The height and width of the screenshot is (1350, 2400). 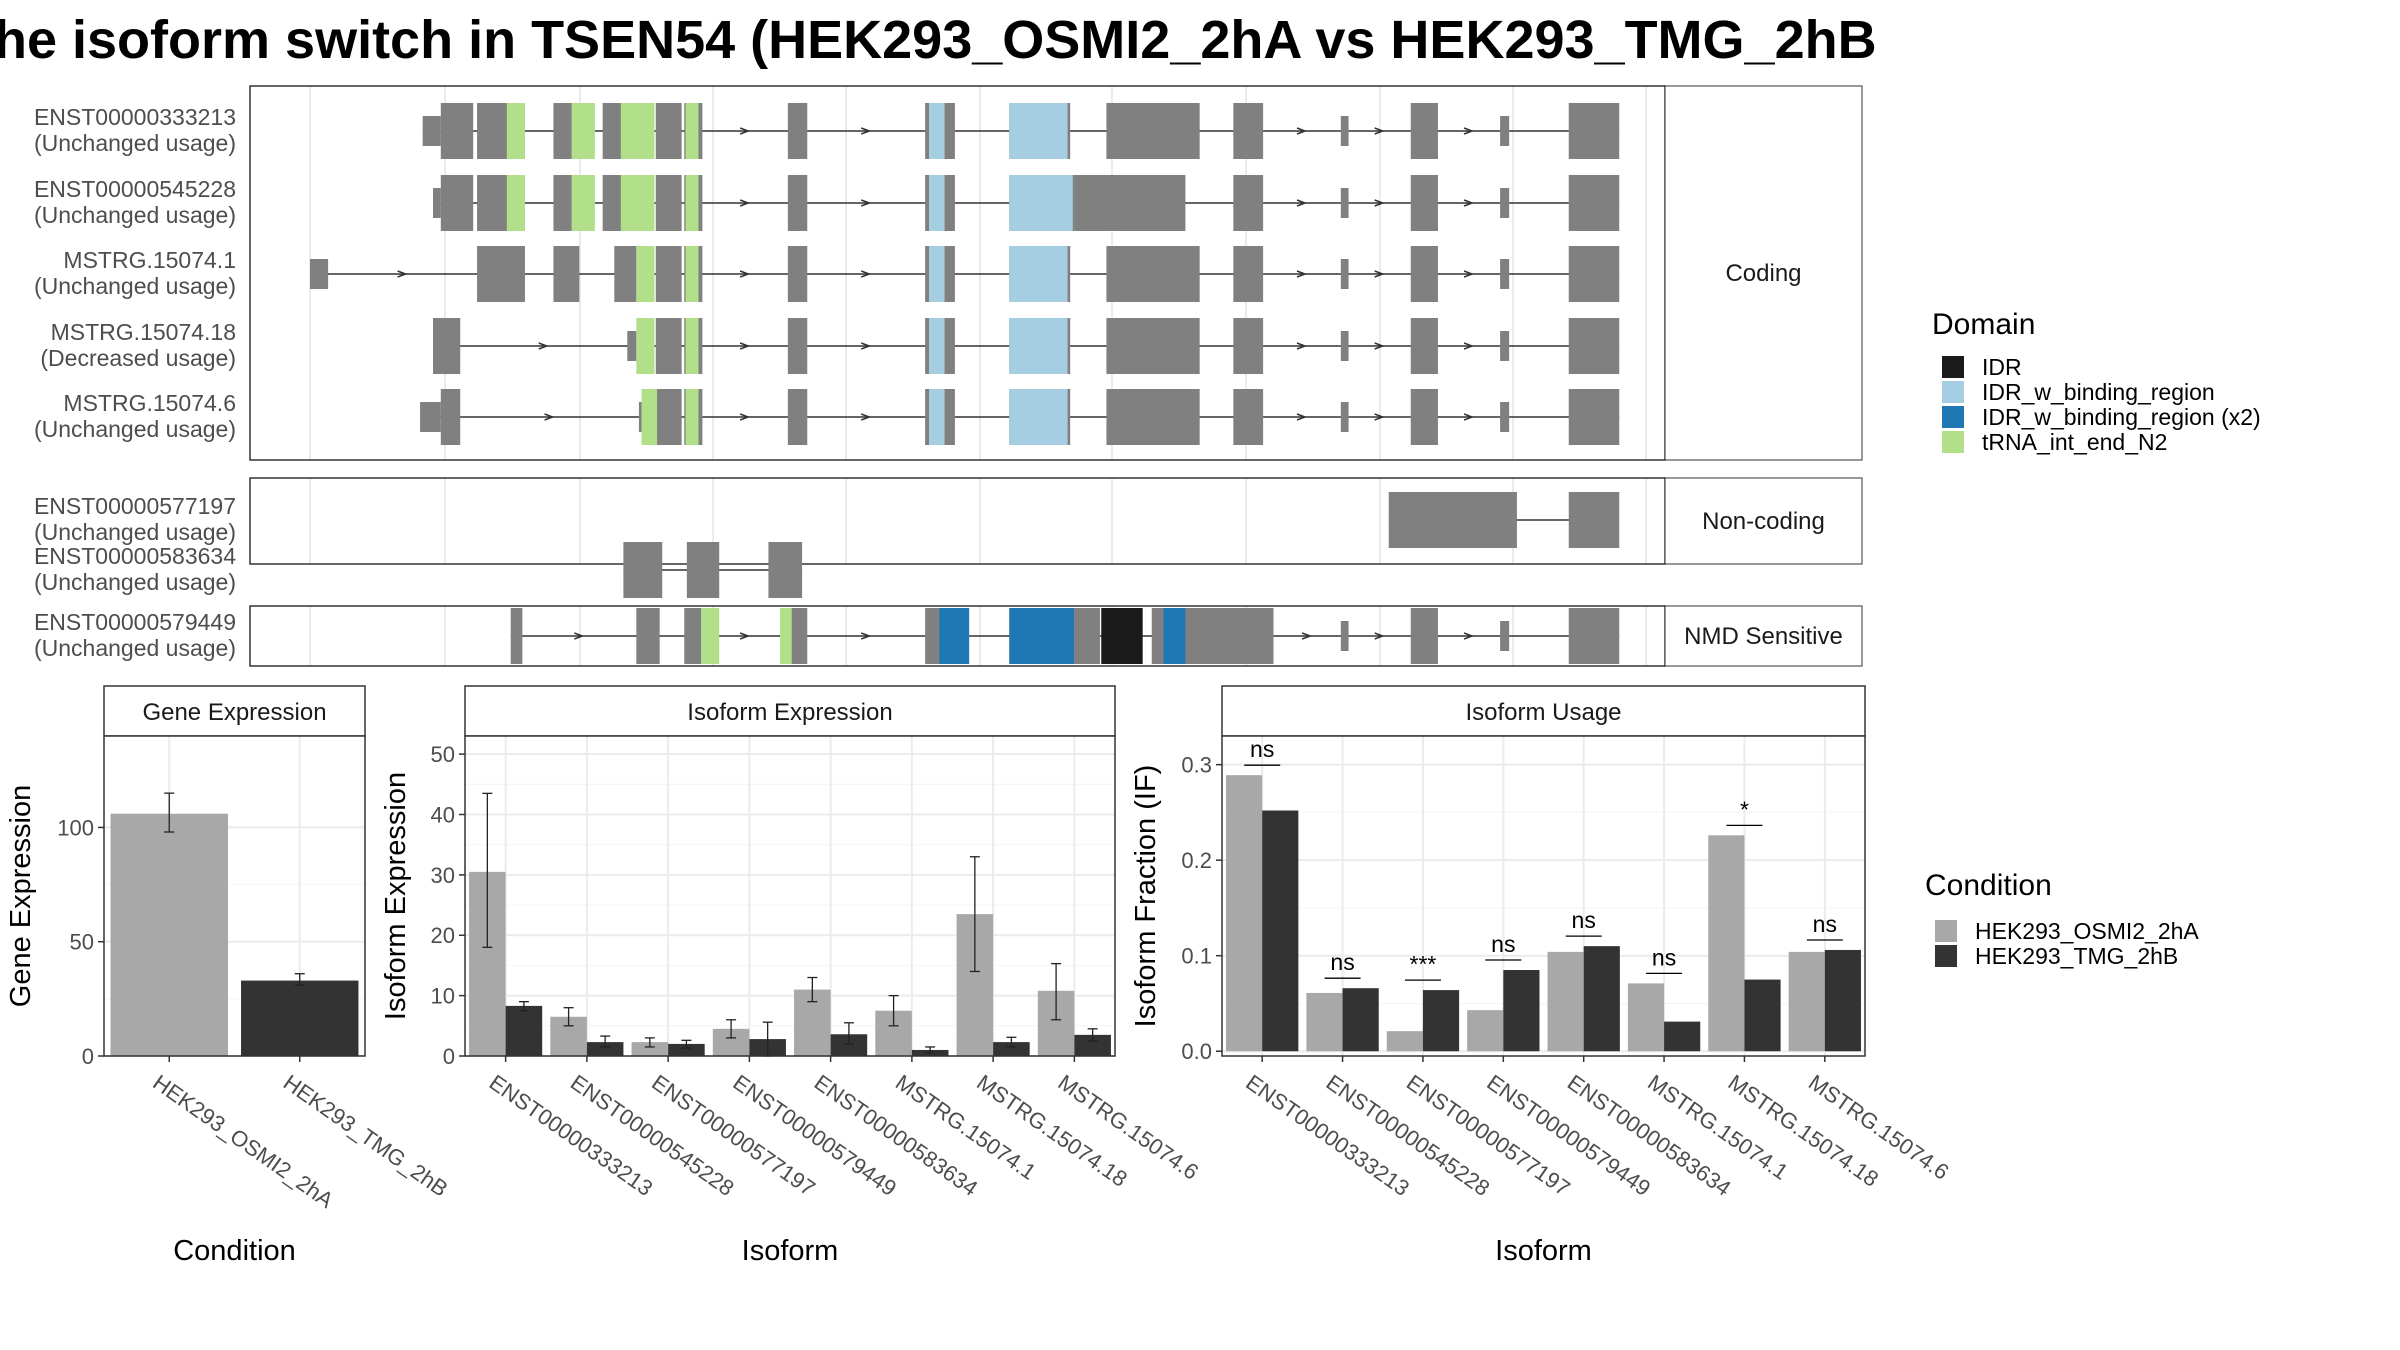 I want to click on isoform-usage-label: (Unchanged usage), so click(x=135, y=582).